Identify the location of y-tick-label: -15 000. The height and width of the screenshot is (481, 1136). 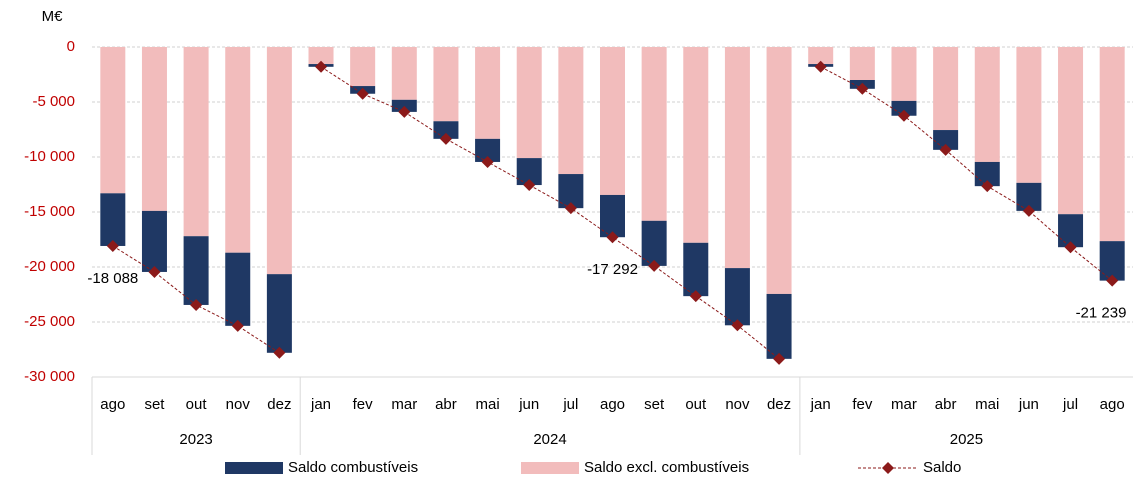
(49, 211).